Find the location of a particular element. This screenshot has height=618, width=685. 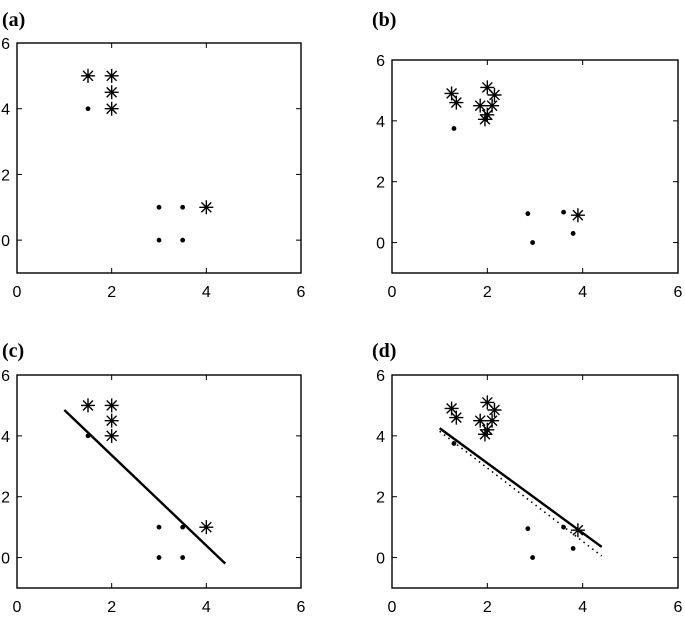

y-tick-label-c-2: 4 is located at coordinates (5, 437).